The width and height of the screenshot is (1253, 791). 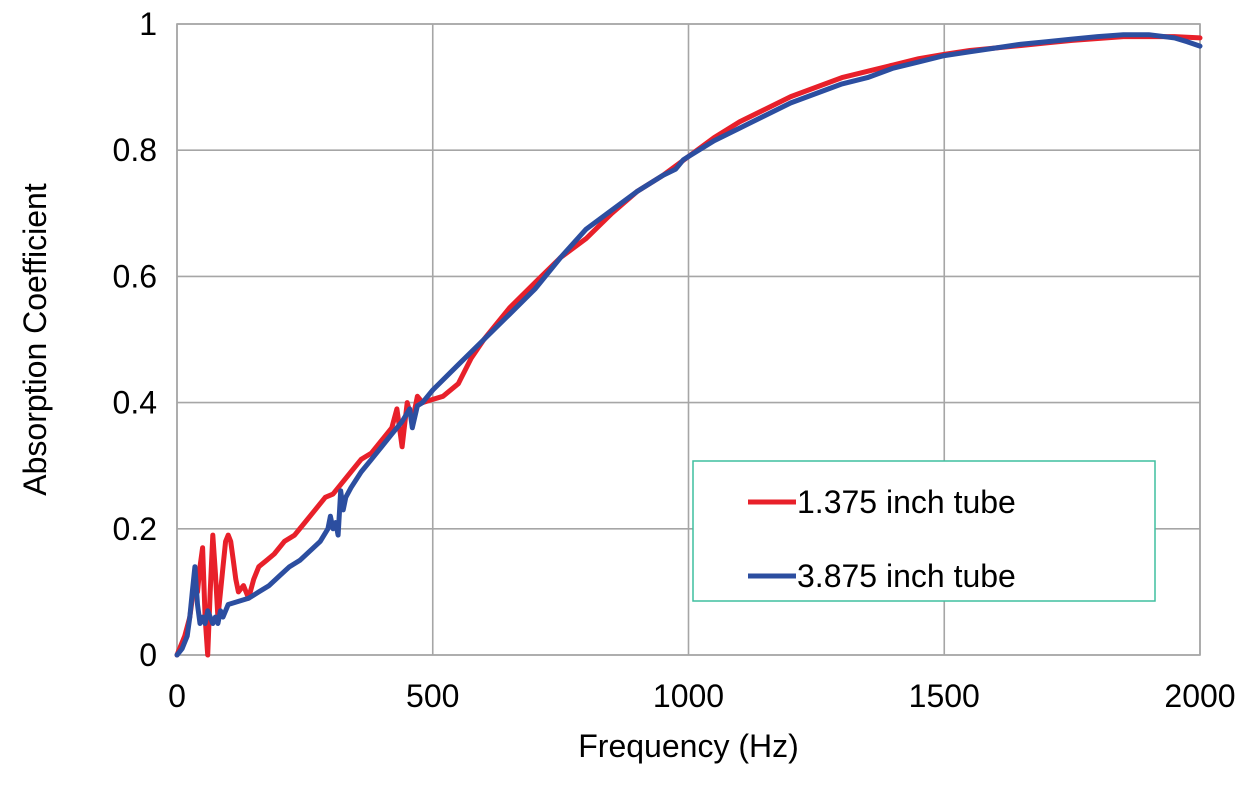 I want to click on y-tick-label-3: 0.6, so click(x=135, y=276).